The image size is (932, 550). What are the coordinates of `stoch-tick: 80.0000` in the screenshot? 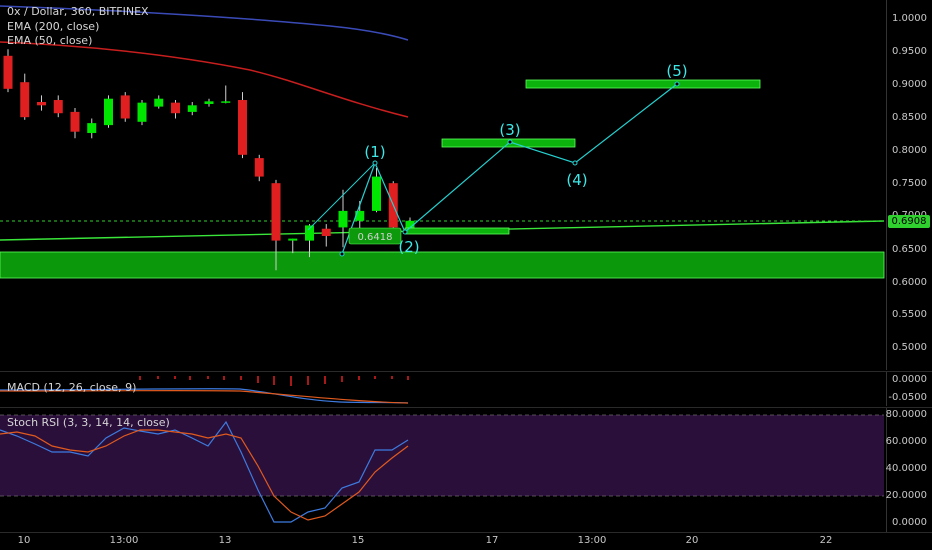 It's located at (906, 414).